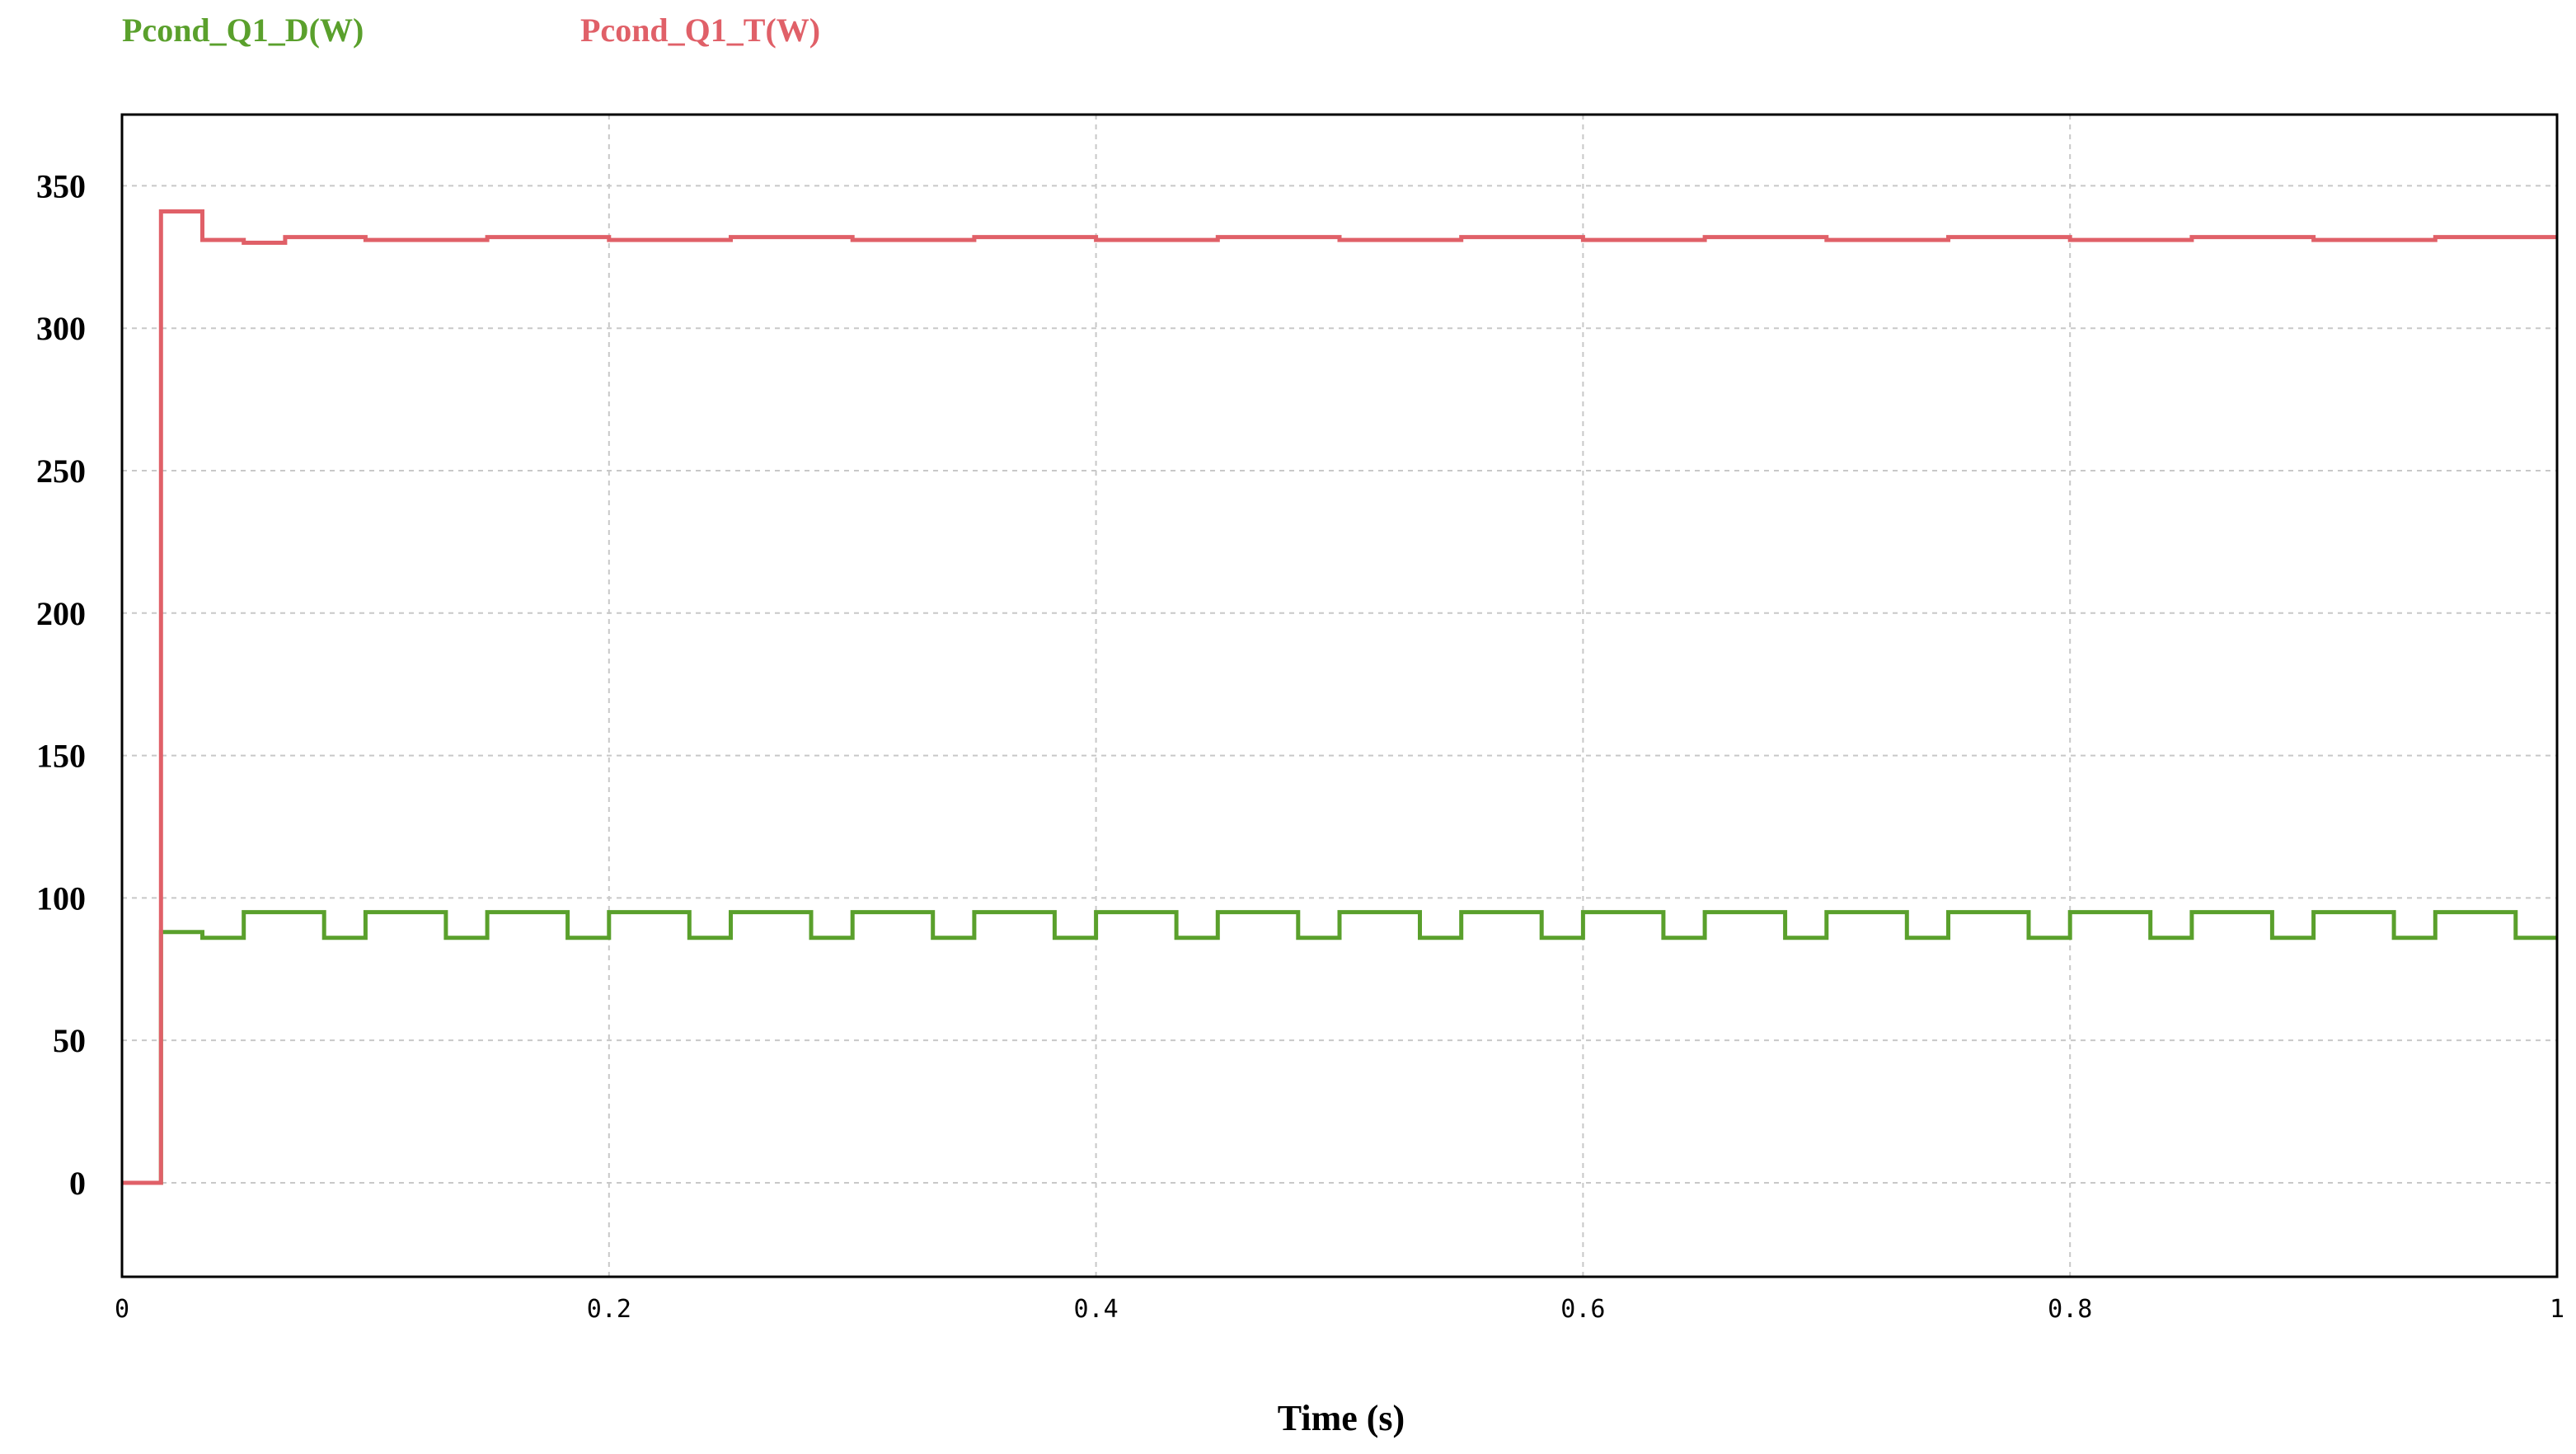  What do you see at coordinates (78, 1183) in the screenshot?
I see `y-tick-label: 0` at bounding box center [78, 1183].